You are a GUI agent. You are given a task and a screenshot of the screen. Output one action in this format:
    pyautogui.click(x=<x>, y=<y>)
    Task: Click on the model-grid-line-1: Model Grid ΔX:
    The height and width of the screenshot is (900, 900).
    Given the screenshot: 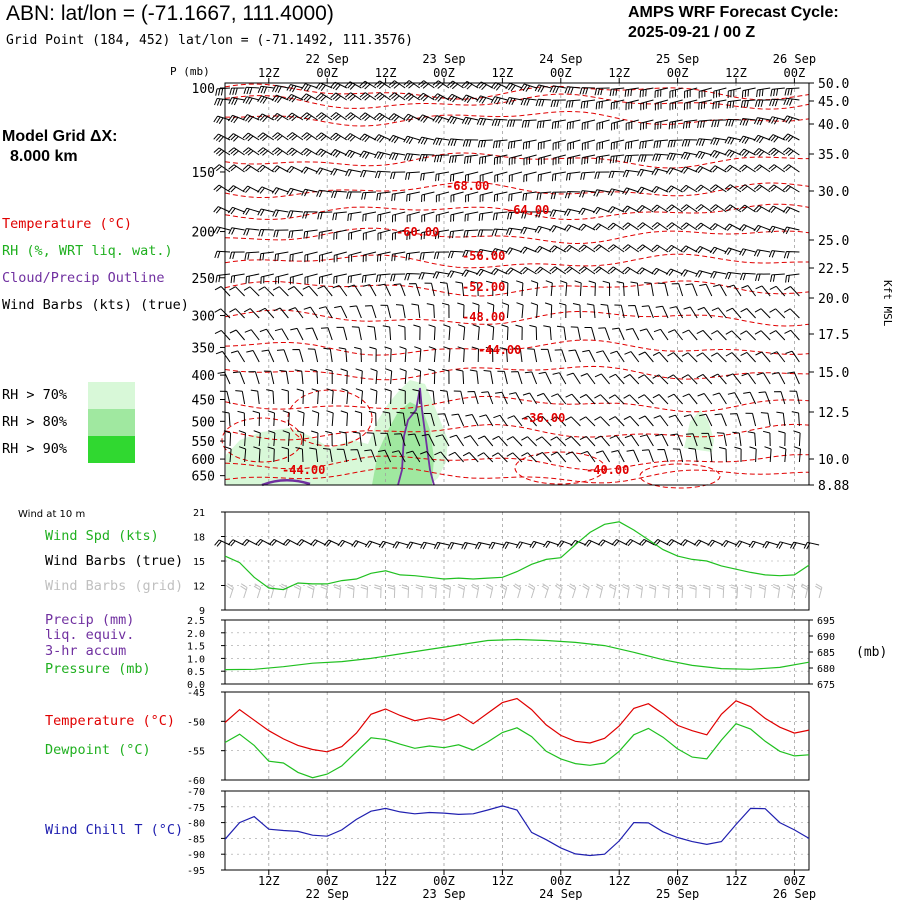 What is the action you would take?
    pyautogui.click(x=60, y=136)
    